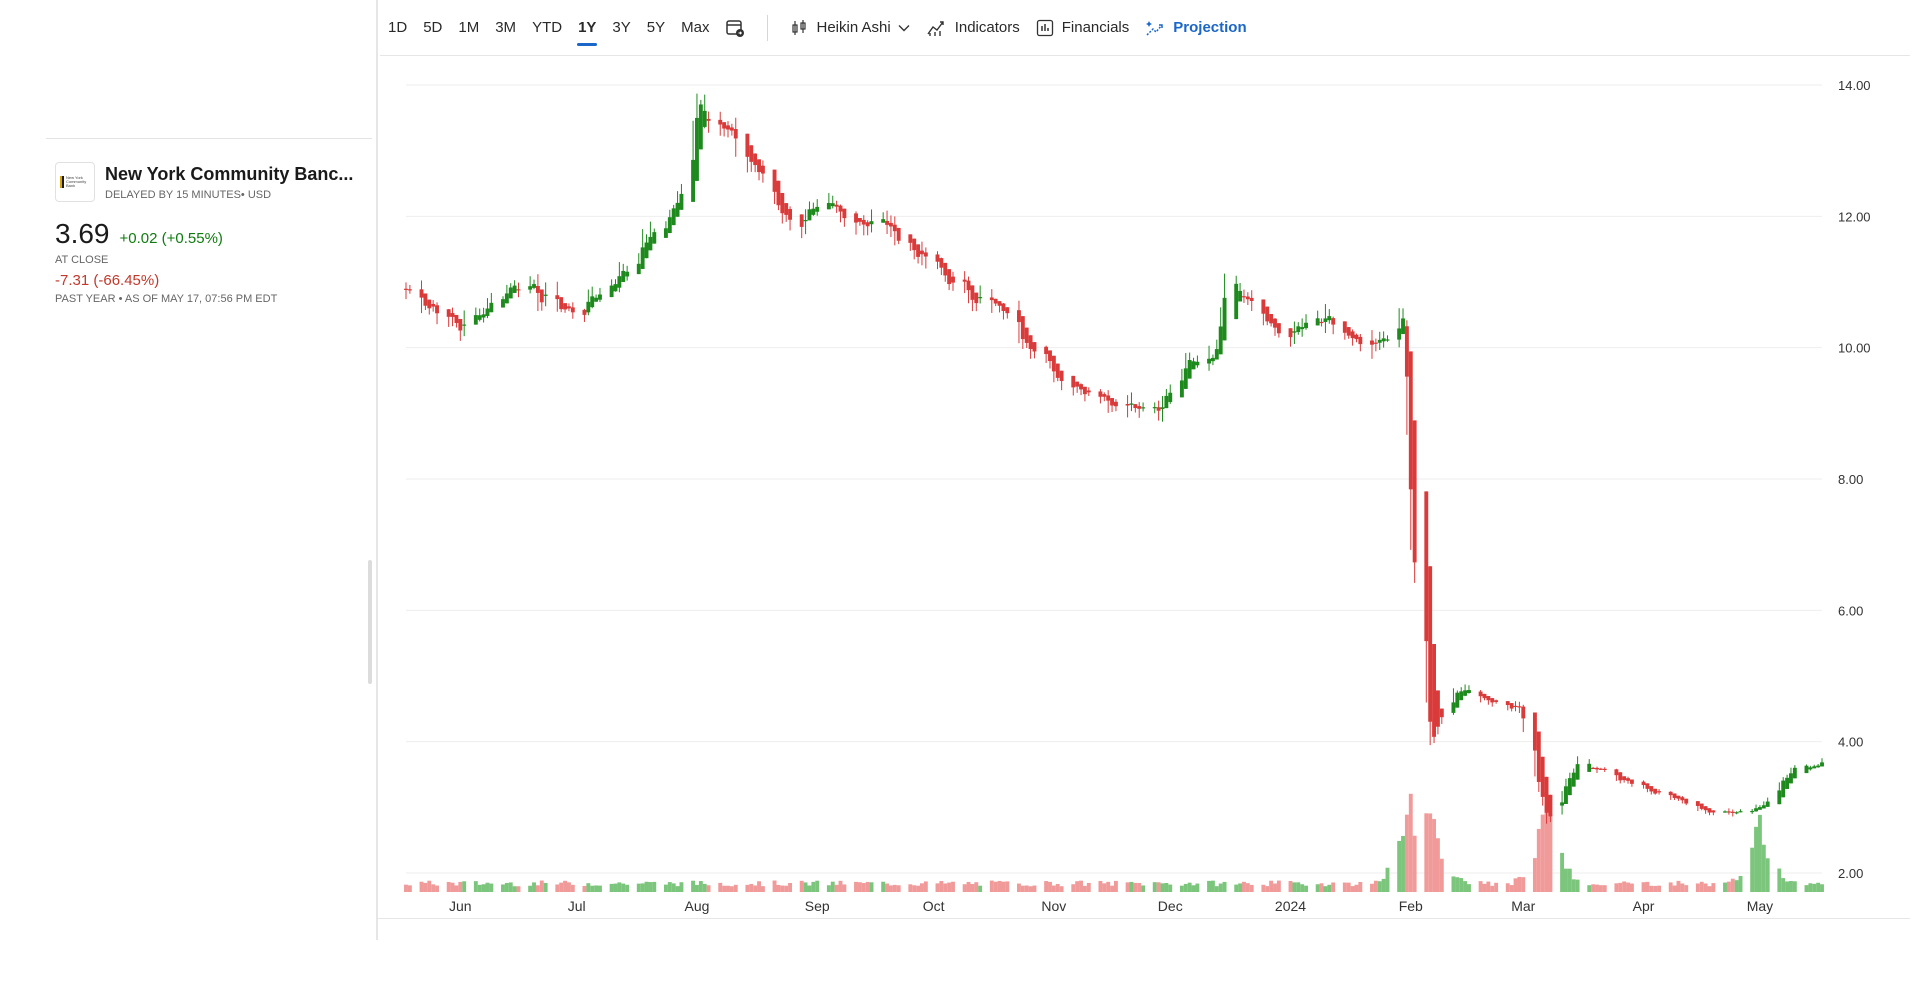  Describe the element at coordinates (1195, 28) in the screenshot. I see `projection-button: Projection` at that location.